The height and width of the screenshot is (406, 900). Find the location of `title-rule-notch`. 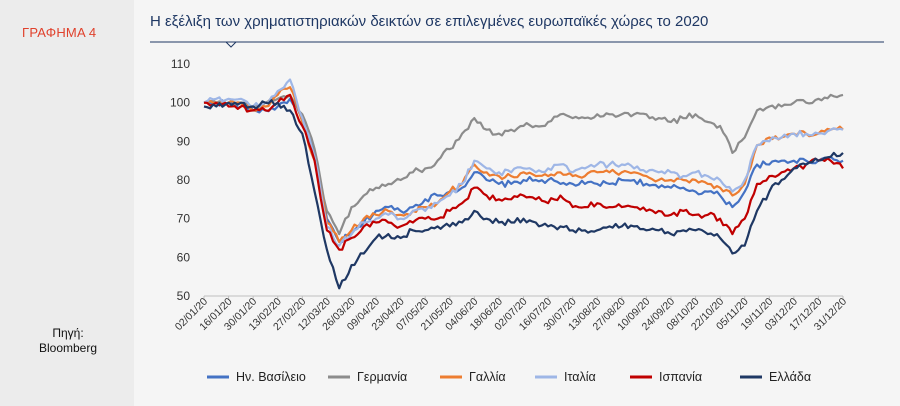

title-rule-notch is located at coordinates (231, 44).